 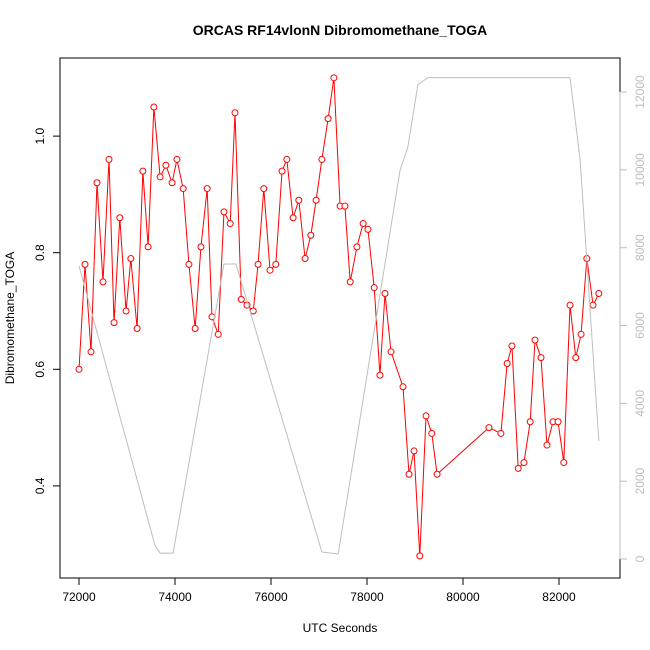 What do you see at coordinates (10, 318) in the screenshot?
I see `y-axis-label: Dibromomethane_TOGA` at bounding box center [10, 318].